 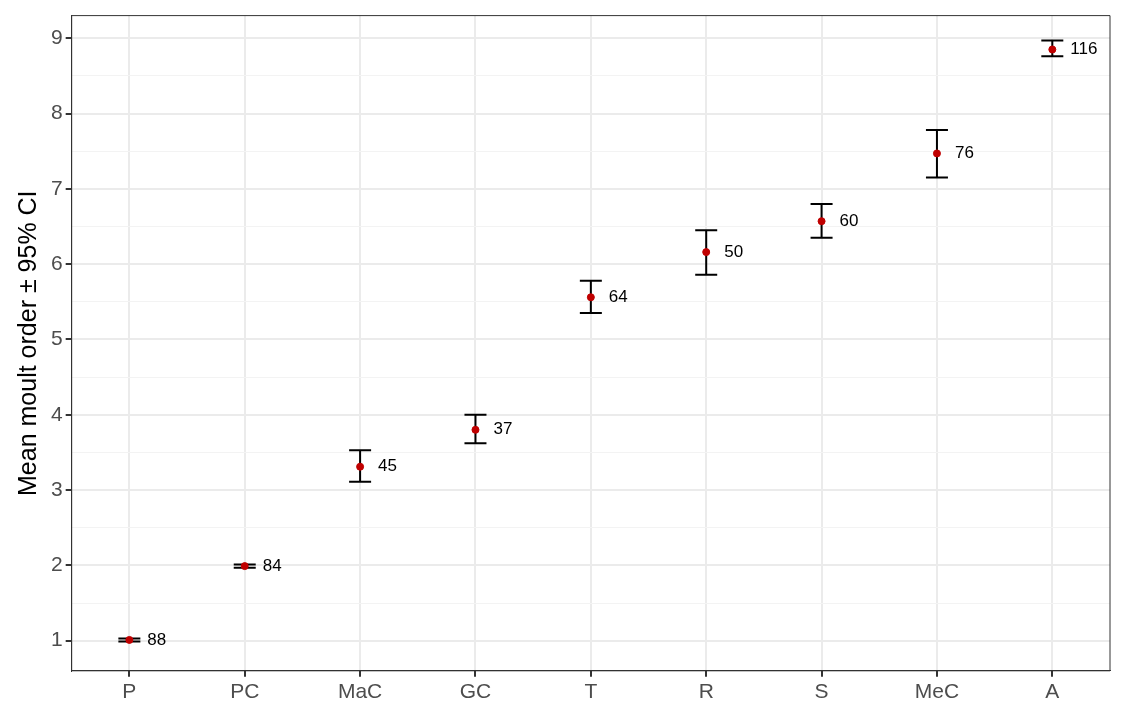 What do you see at coordinates (56, 639) in the screenshot?
I see `y-tick-label: 1` at bounding box center [56, 639].